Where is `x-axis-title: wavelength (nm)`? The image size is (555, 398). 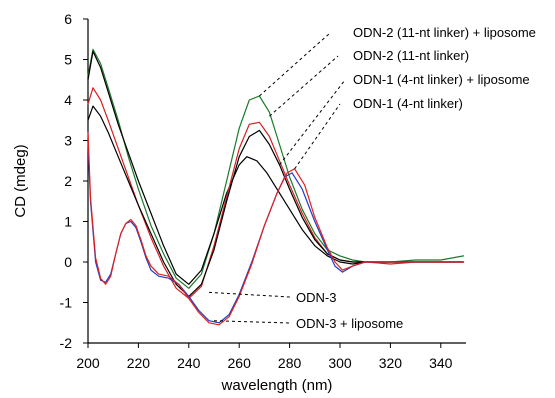
x-axis-title: wavelength (nm) is located at coordinates (277, 385).